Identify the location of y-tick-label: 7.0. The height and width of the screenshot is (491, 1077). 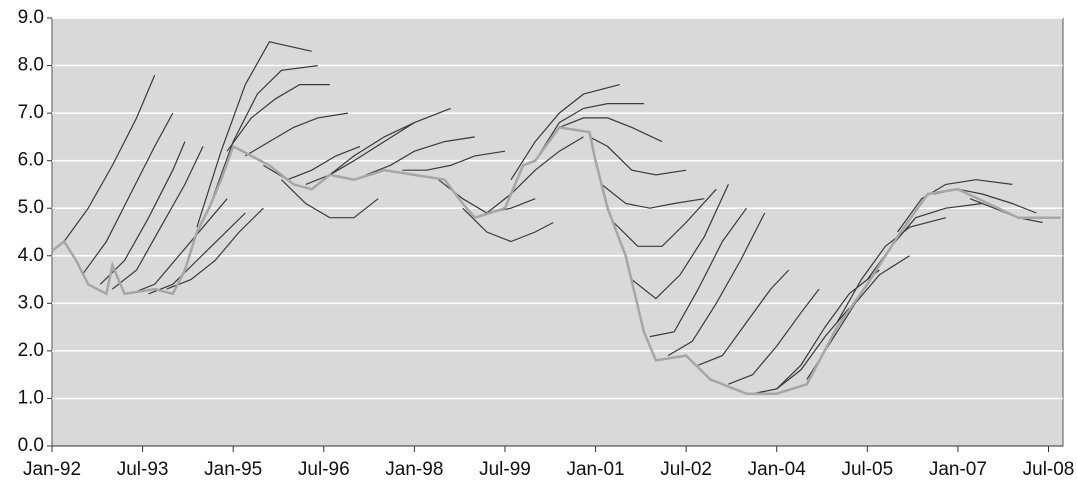
(31, 112).